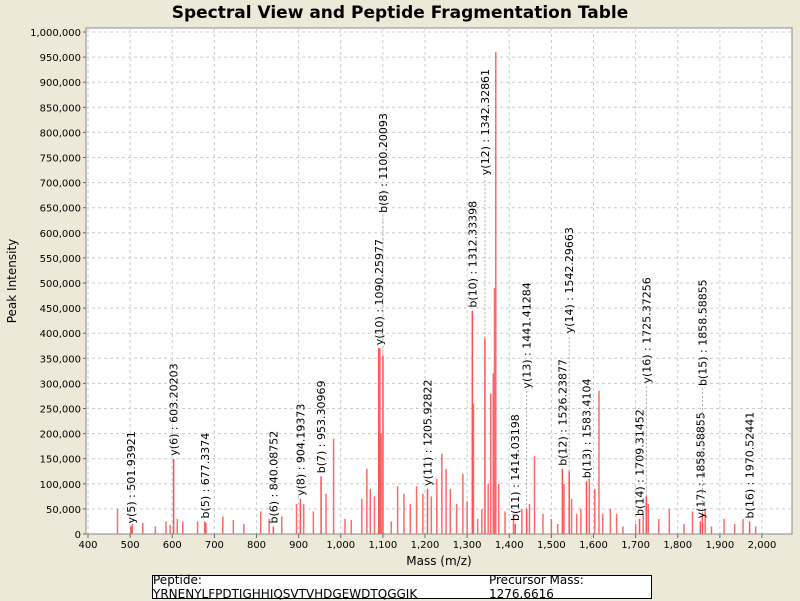  I want to click on peak-annotation: y(12) : 1342.32861, so click(485, 122).